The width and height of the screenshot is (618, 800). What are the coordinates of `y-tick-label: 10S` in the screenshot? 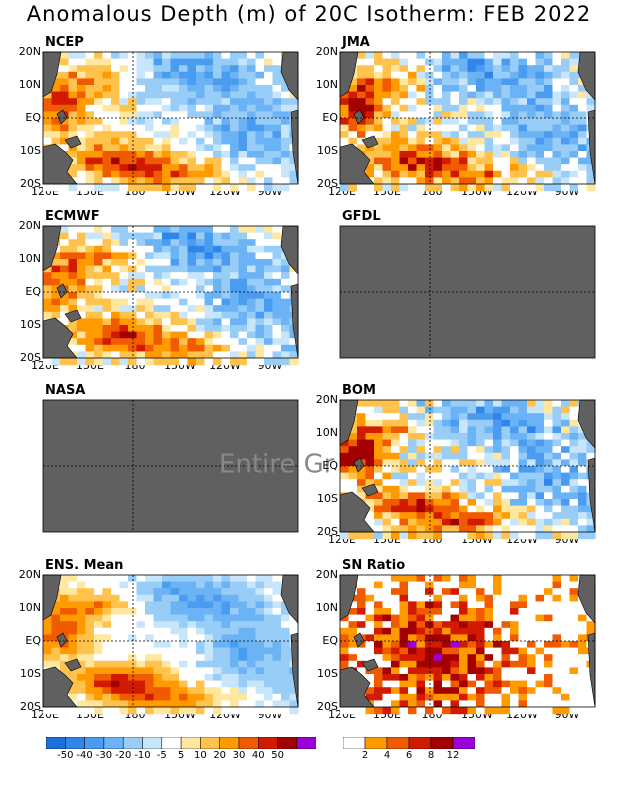 It's located at (30, 673).